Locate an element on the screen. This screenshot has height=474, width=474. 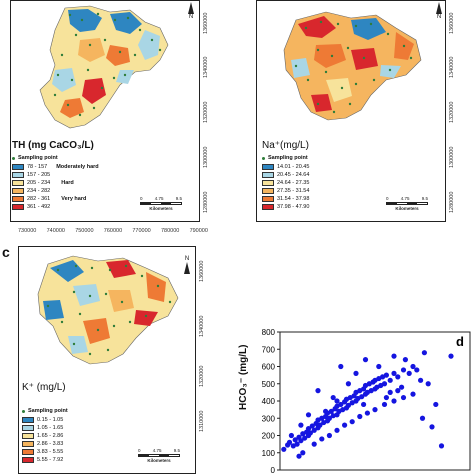
map-na is located at coordinates (352, 66).